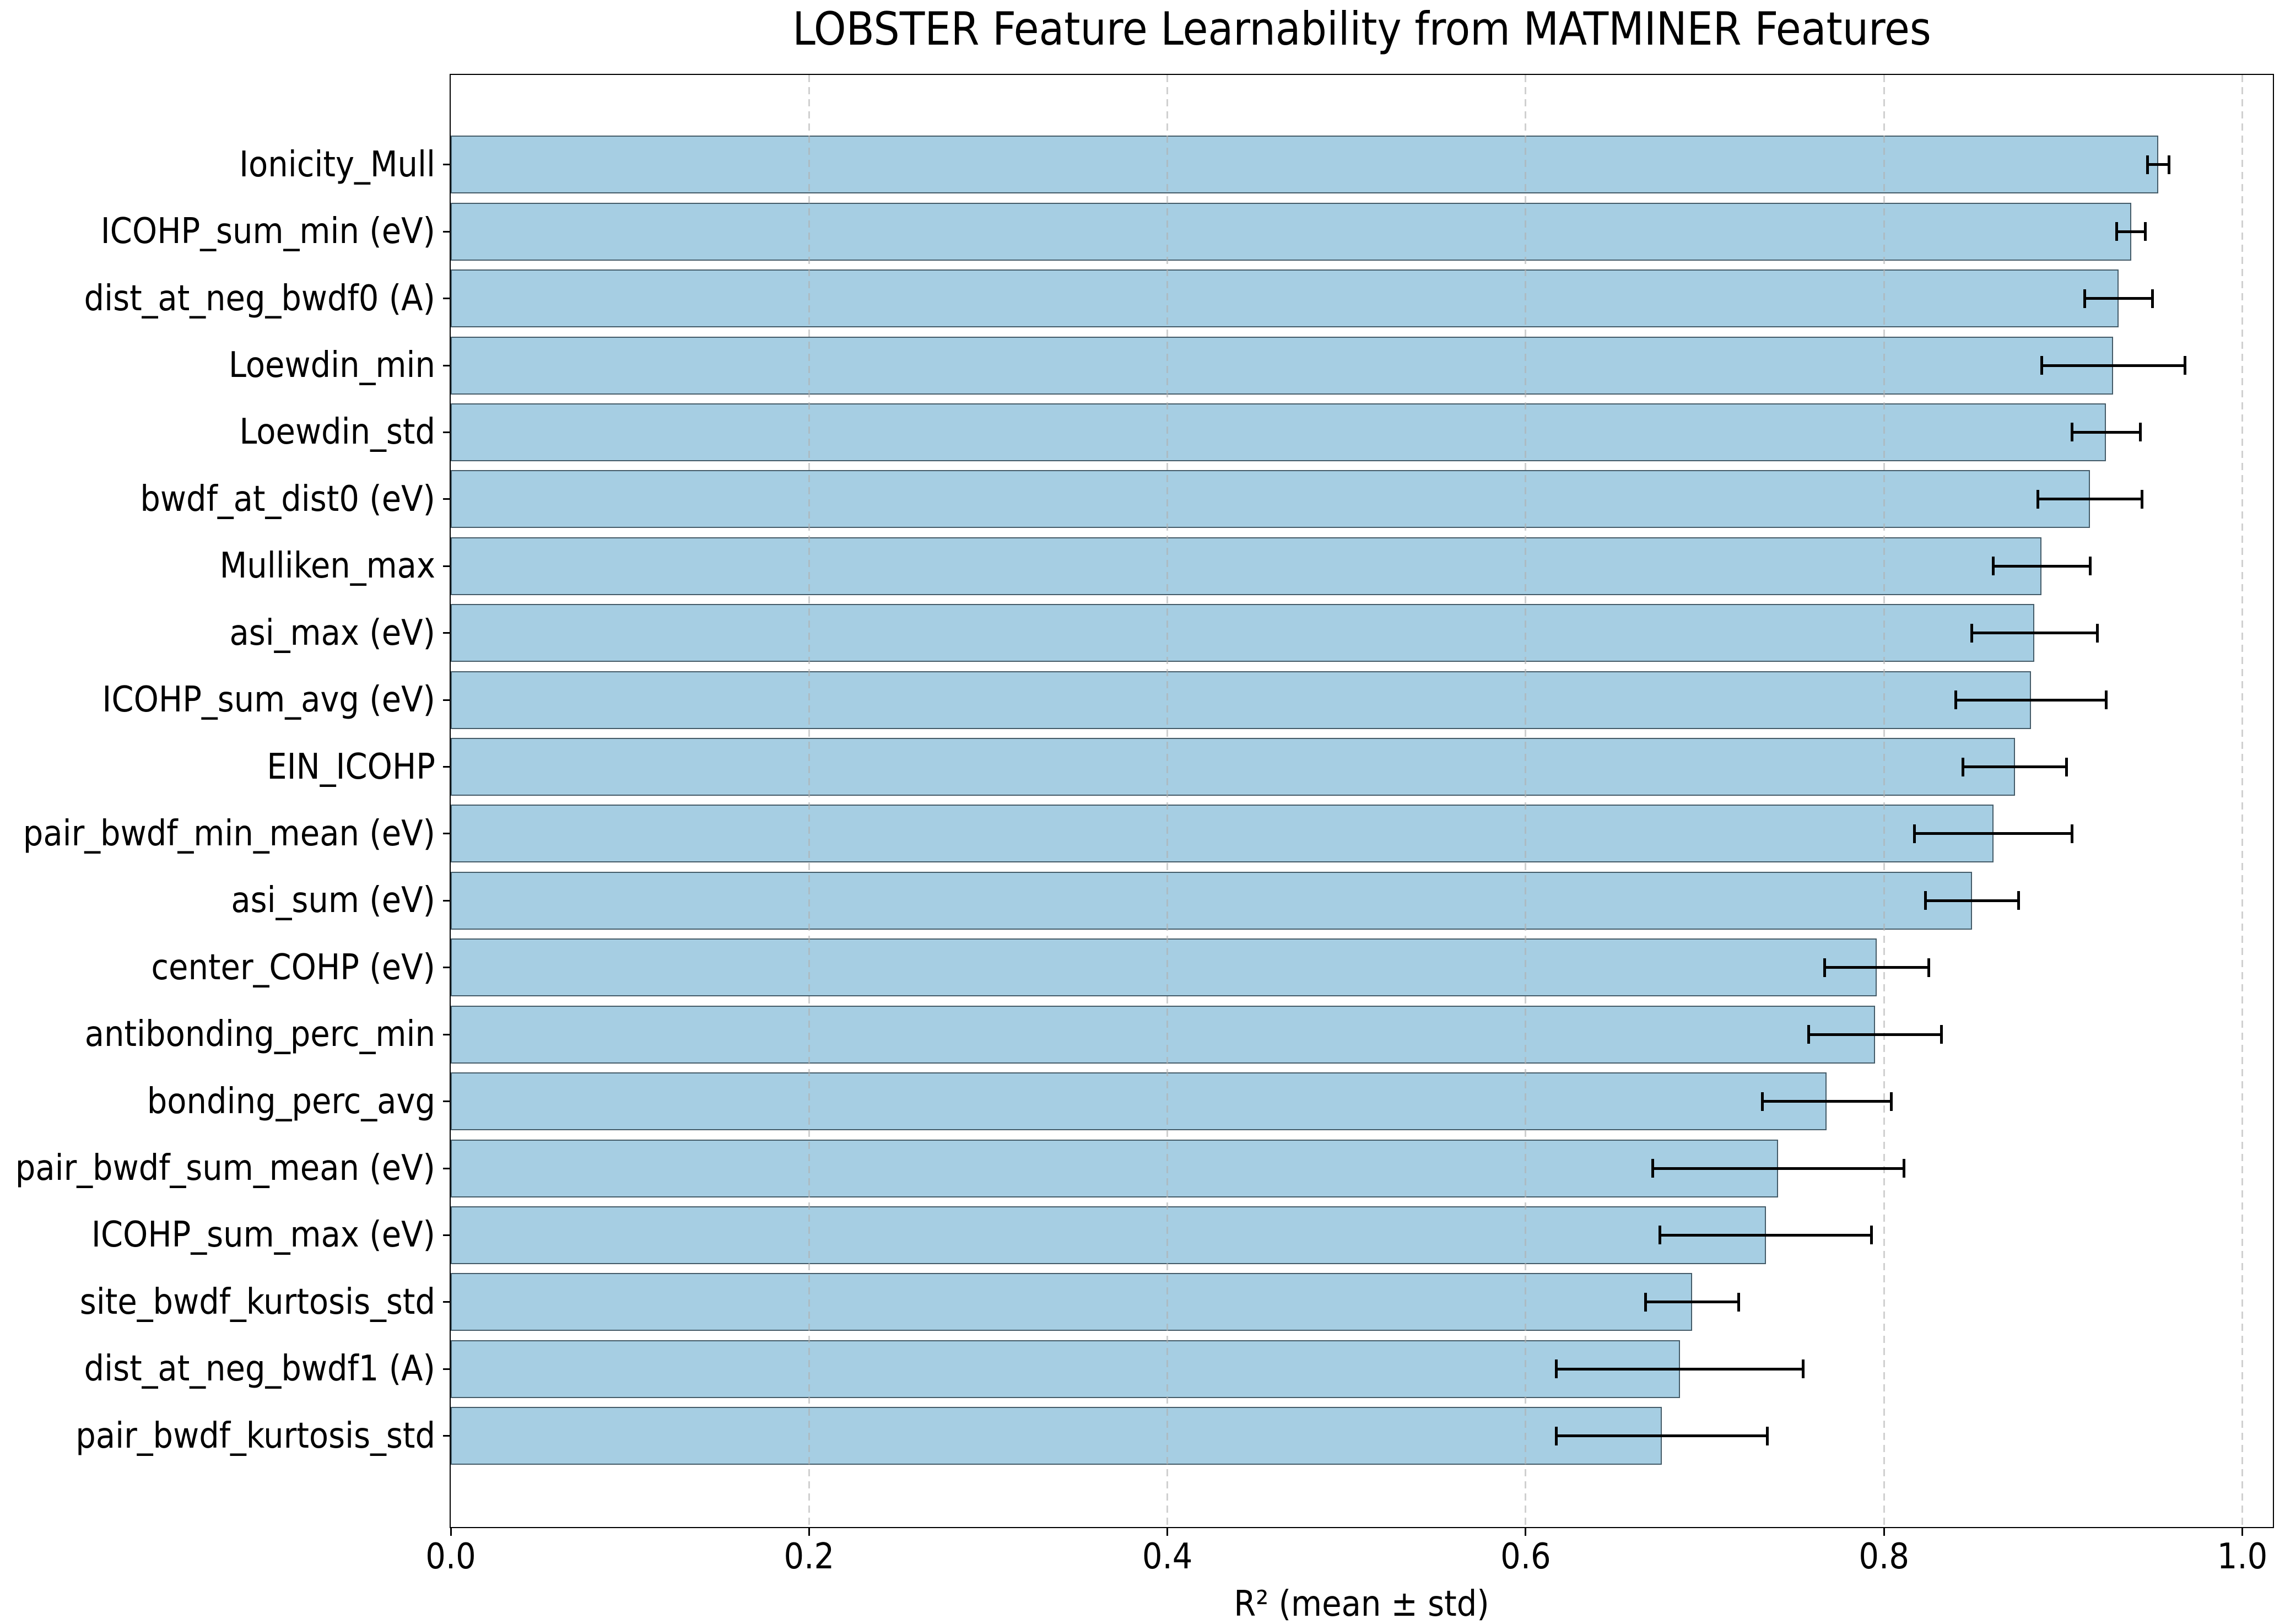 This screenshot has width=2285, height=1624. I want to click on y-tick-site_bwdf_kurtosis_std, so click(447, 1302).